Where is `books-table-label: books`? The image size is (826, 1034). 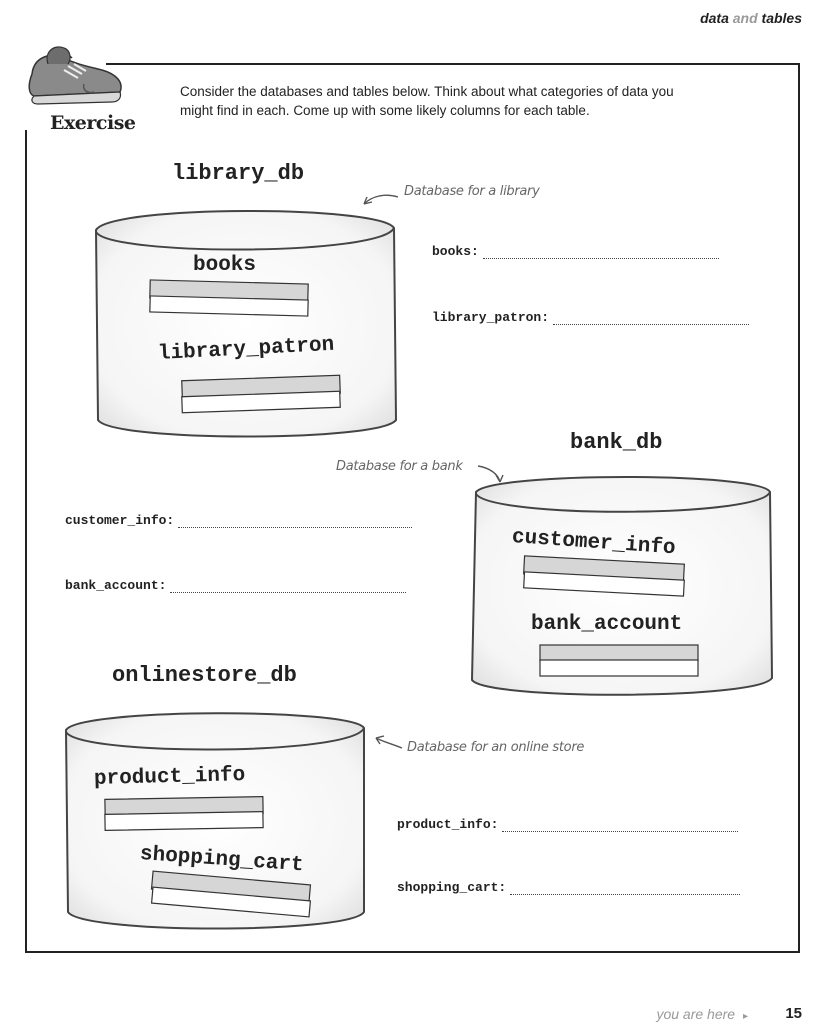 books-table-label: books is located at coordinates (225, 265).